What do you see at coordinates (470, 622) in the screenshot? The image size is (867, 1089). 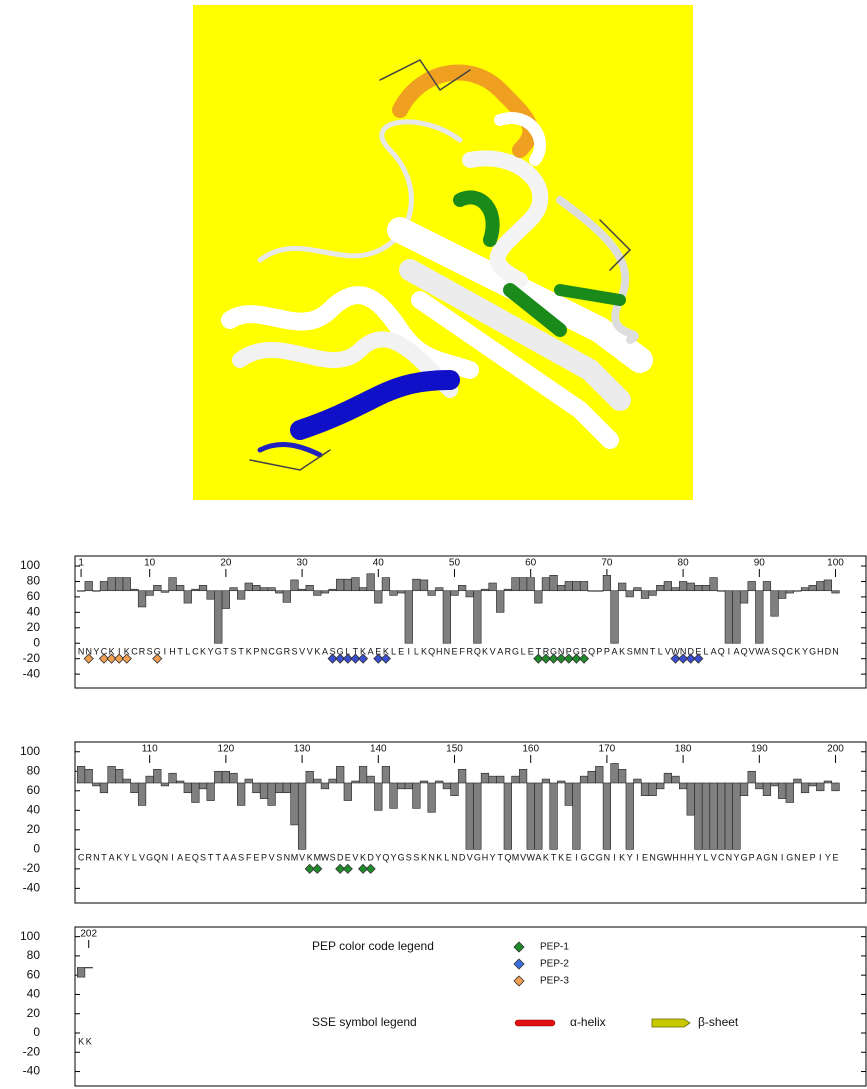 I see `plot-frame` at bounding box center [470, 622].